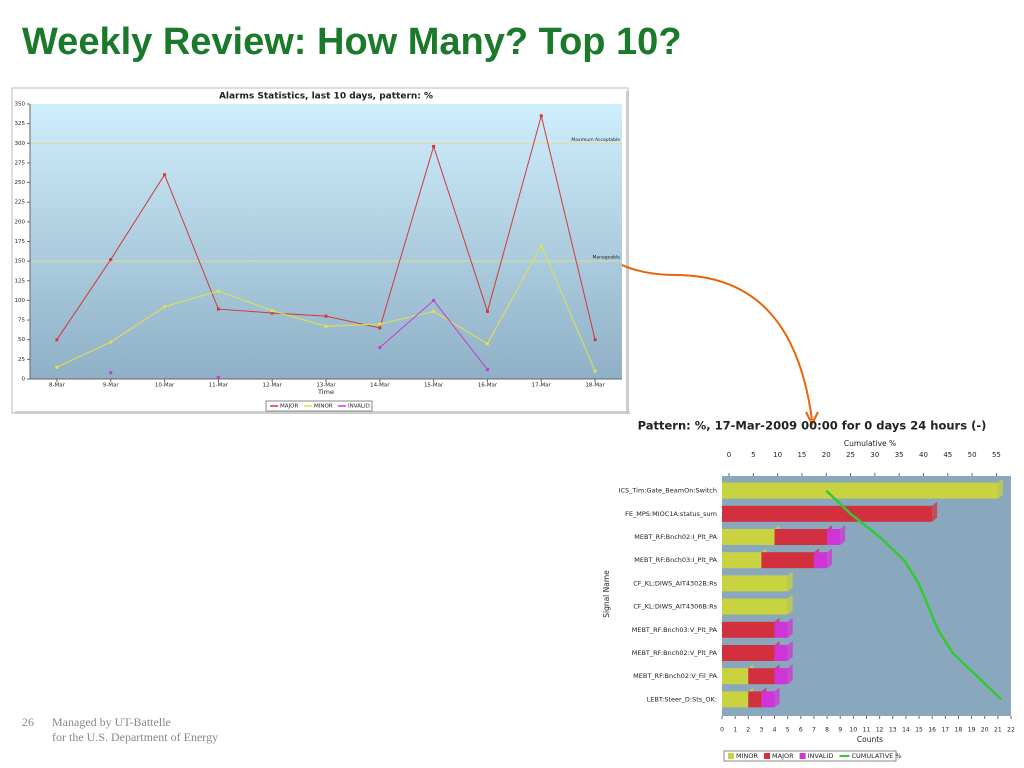 This screenshot has height=768, width=1024. I want to click on y-tick-label: 50, so click(21, 340).